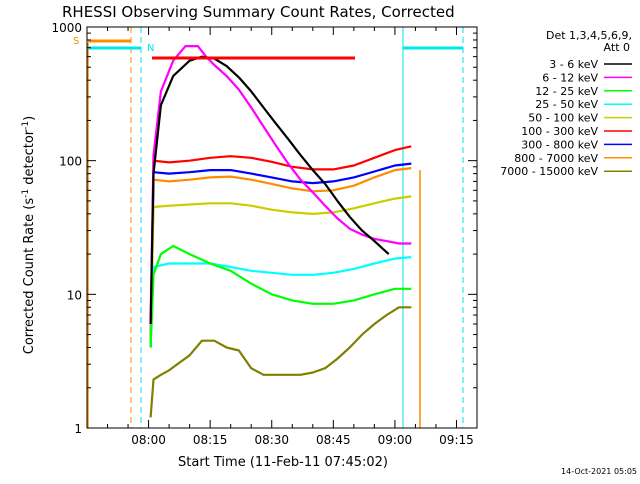 Image resolution: width=640 pixels, height=484 pixels. I want to click on legend-label-8: 7000 - 15000 keV, so click(549, 171).